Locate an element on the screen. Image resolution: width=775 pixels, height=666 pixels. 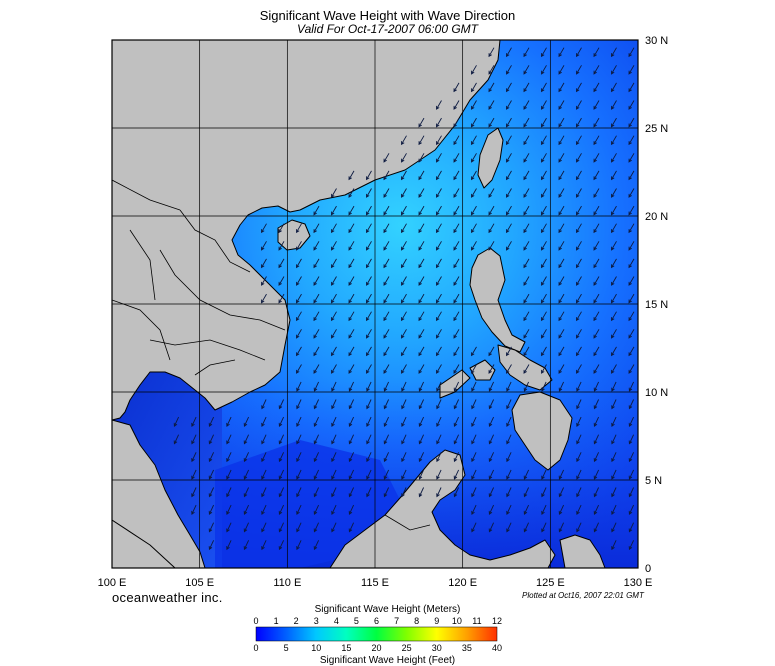
lat-tick-label: 5 N is located at coordinates (653, 481).